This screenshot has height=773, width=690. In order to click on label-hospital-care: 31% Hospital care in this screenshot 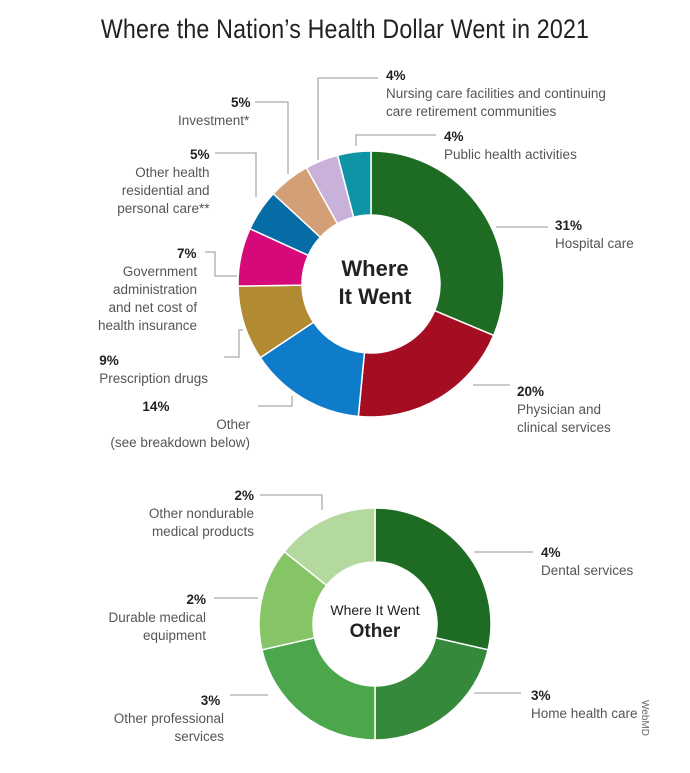, I will do `click(594, 234)`.